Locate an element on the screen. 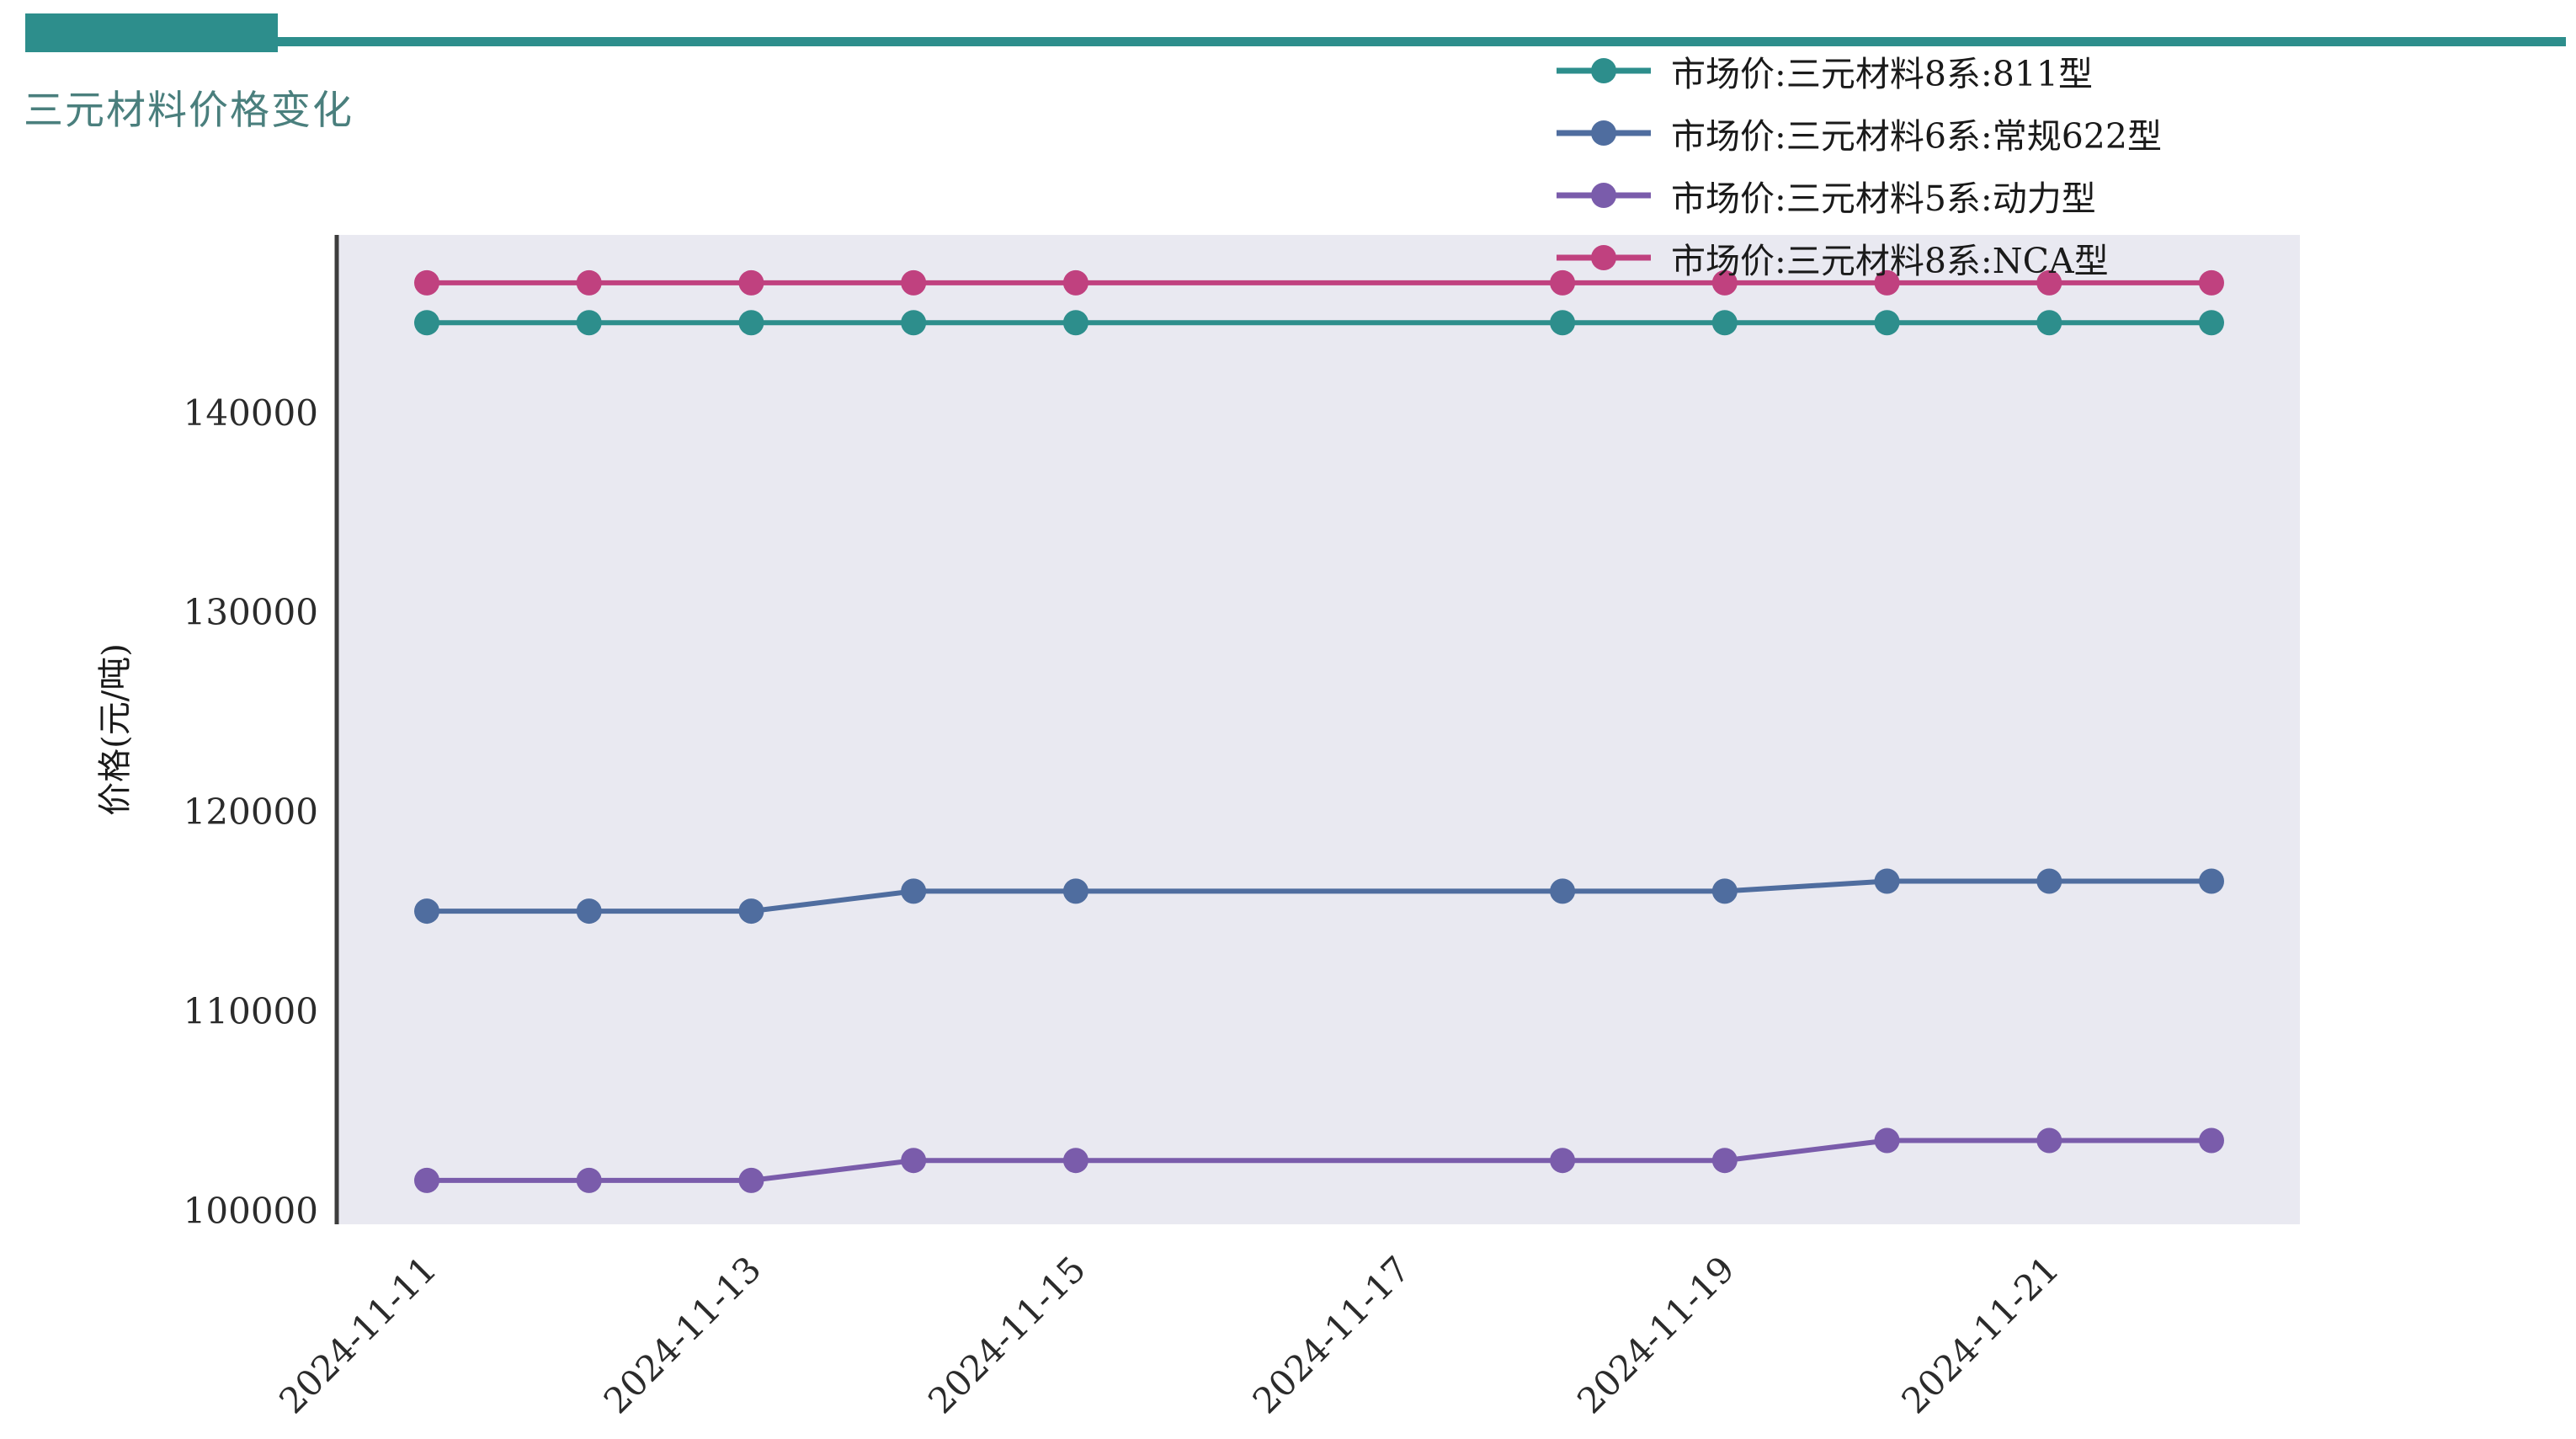 Image resolution: width=2576 pixels, height=1439 pixels. legend-label: 市场价:三元材料5系:动力型 is located at coordinates (1884, 199).